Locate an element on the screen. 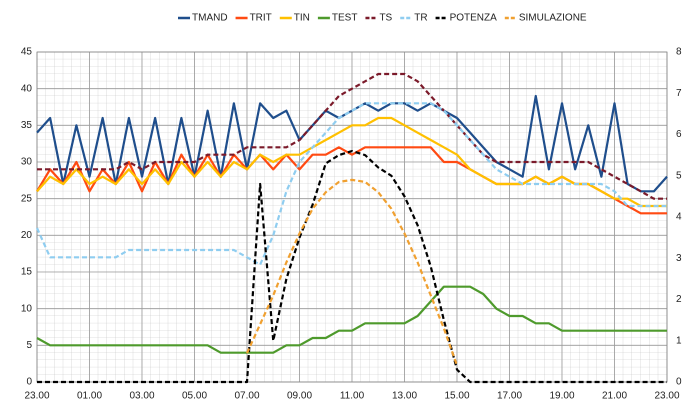  y2-tick-label: 4 is located at coordinates (679, 217).